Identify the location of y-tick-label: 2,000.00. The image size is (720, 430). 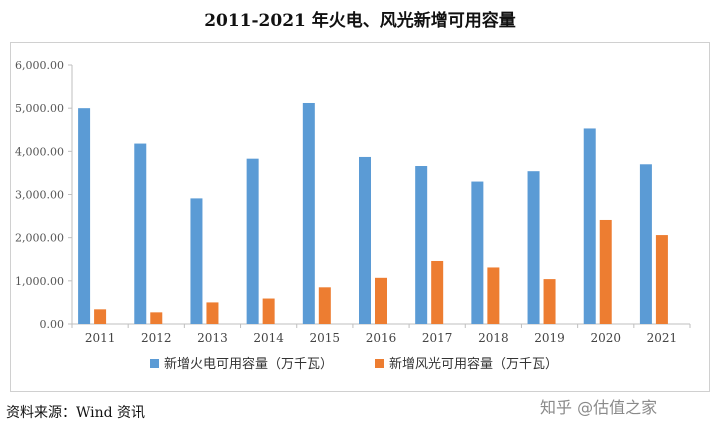
(39, 238).